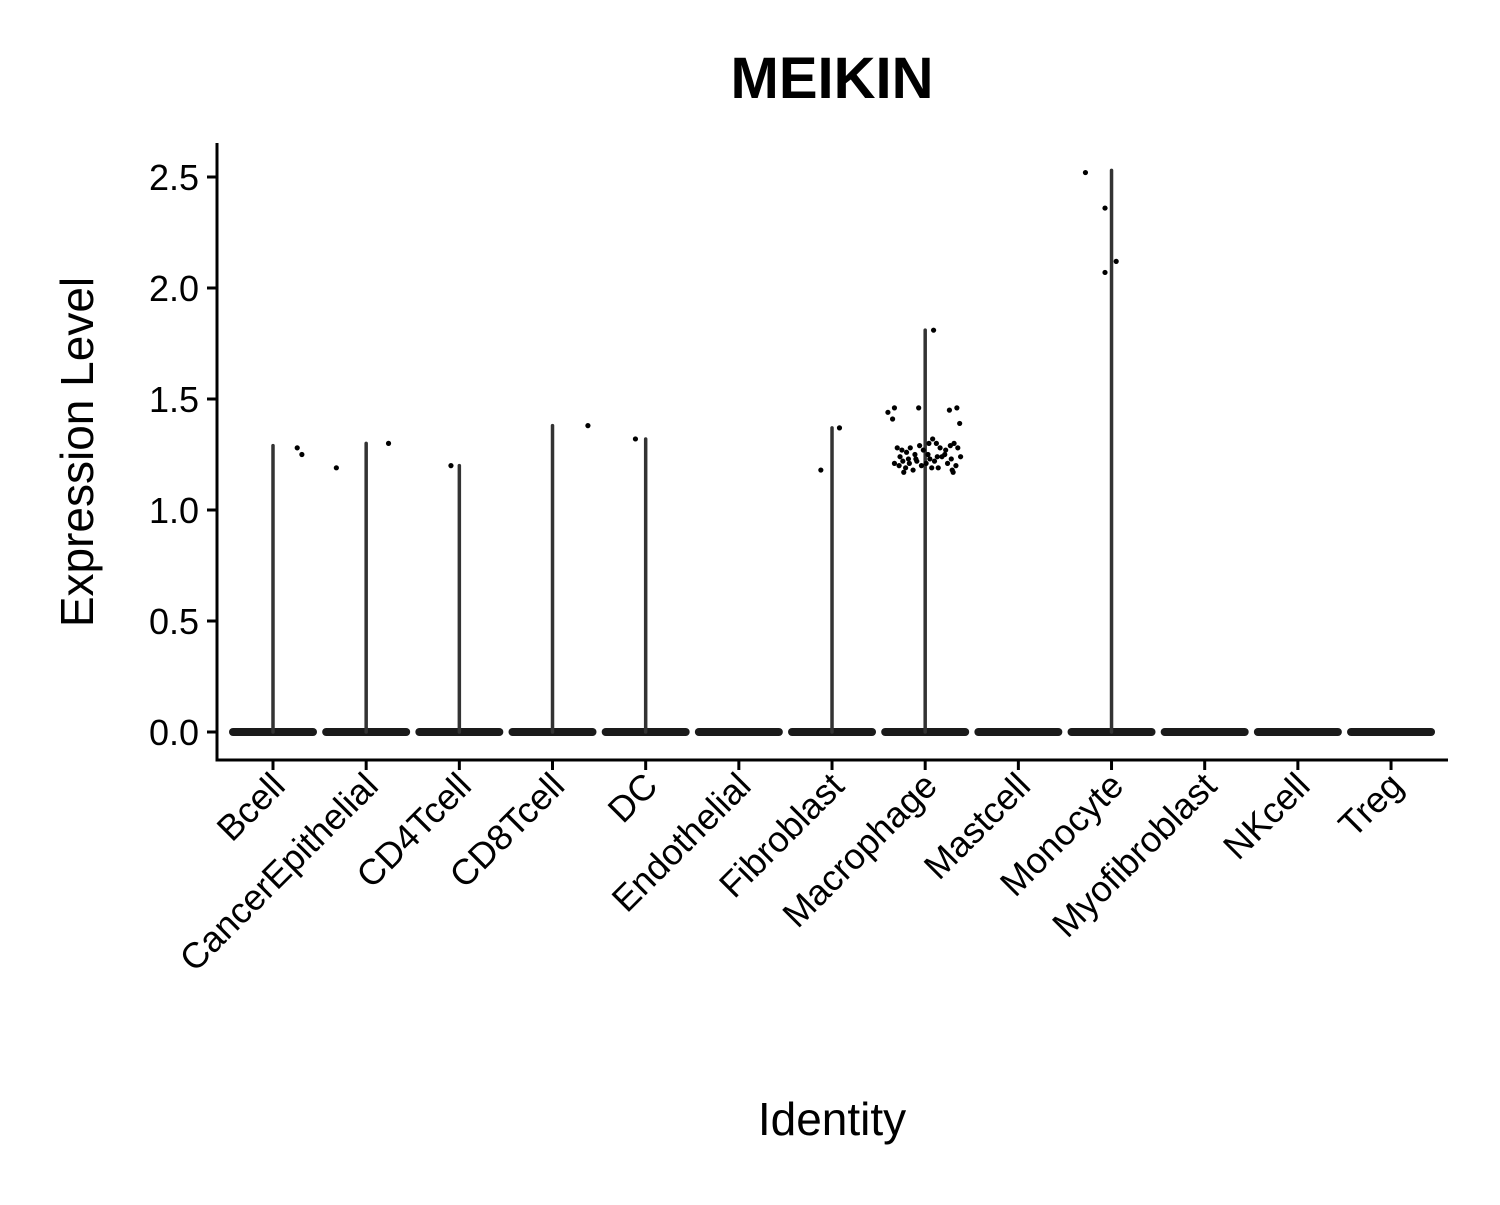 The image size is (1500, 1205). What do you see at coordinates (1391, 732) in the screenshot?
I see `violin-base-treg` at bounding box center [1391, 732].